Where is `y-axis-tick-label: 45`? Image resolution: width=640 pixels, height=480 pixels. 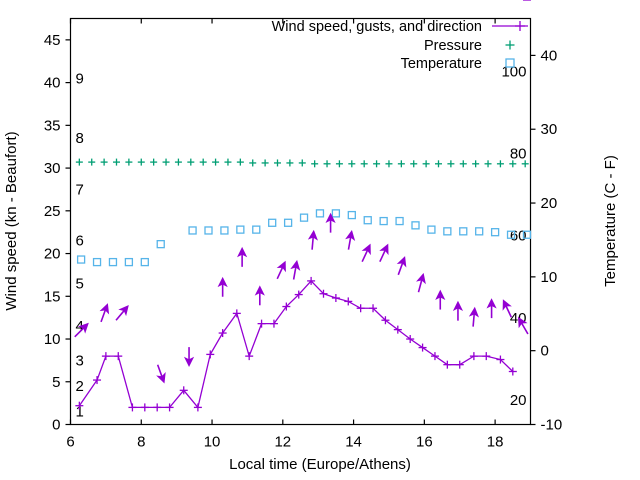
y-axis-tick-label: 45 is located at coordinates (52, 40).